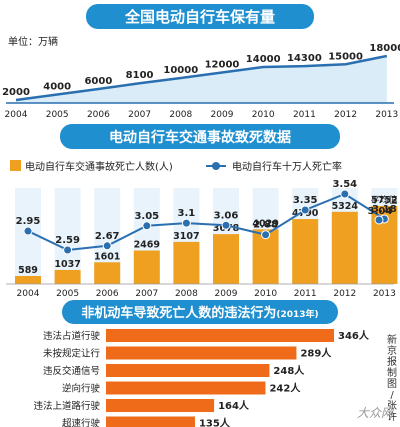  Describe the element at coordinates (345, 56) in the screenshot. I see `stock-value-label: 15000` at that location.